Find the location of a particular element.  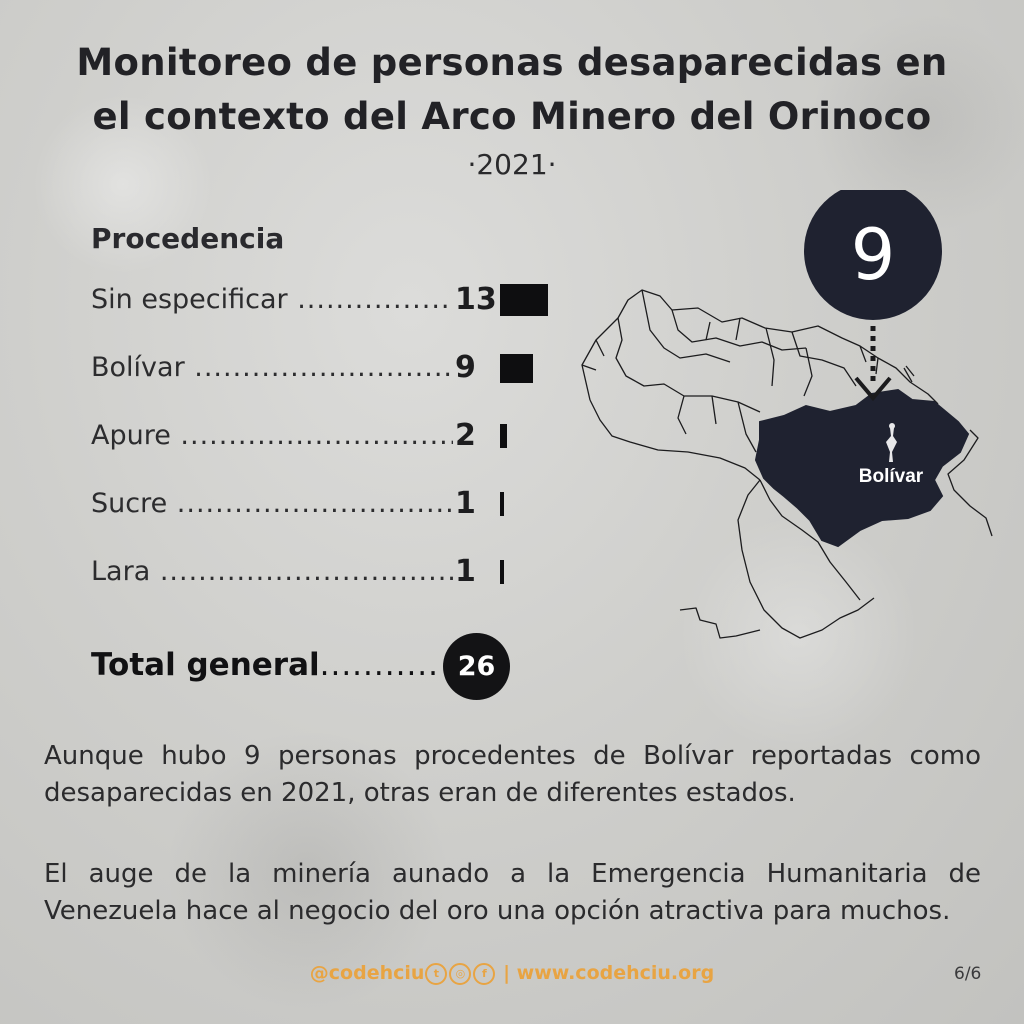

bolivar-map-label: Bolívar is located at coordinates (891, 476).